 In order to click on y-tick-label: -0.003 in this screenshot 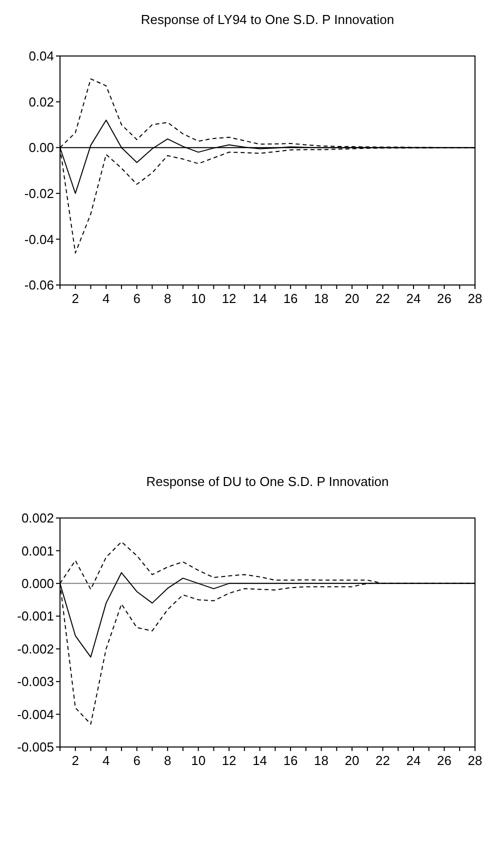, I will do `click(35, 682)`.